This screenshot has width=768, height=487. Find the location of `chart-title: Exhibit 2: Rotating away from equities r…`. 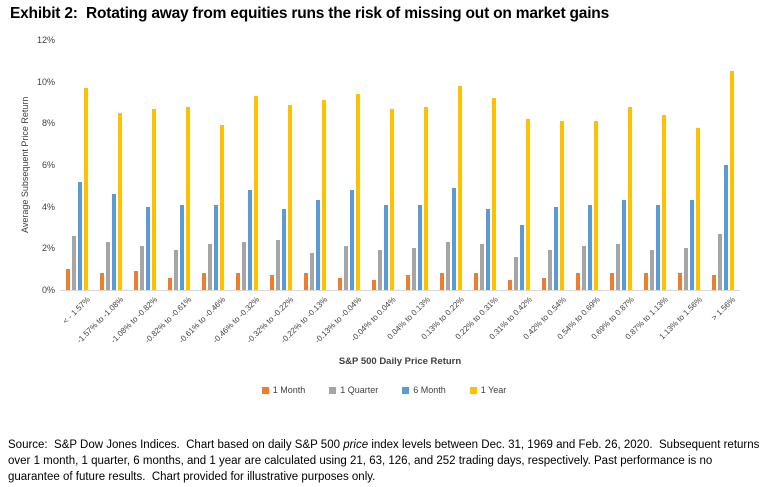

chart-title: Exhibit 2: Rotating away from equities r… is located at coordinates (309, 13).